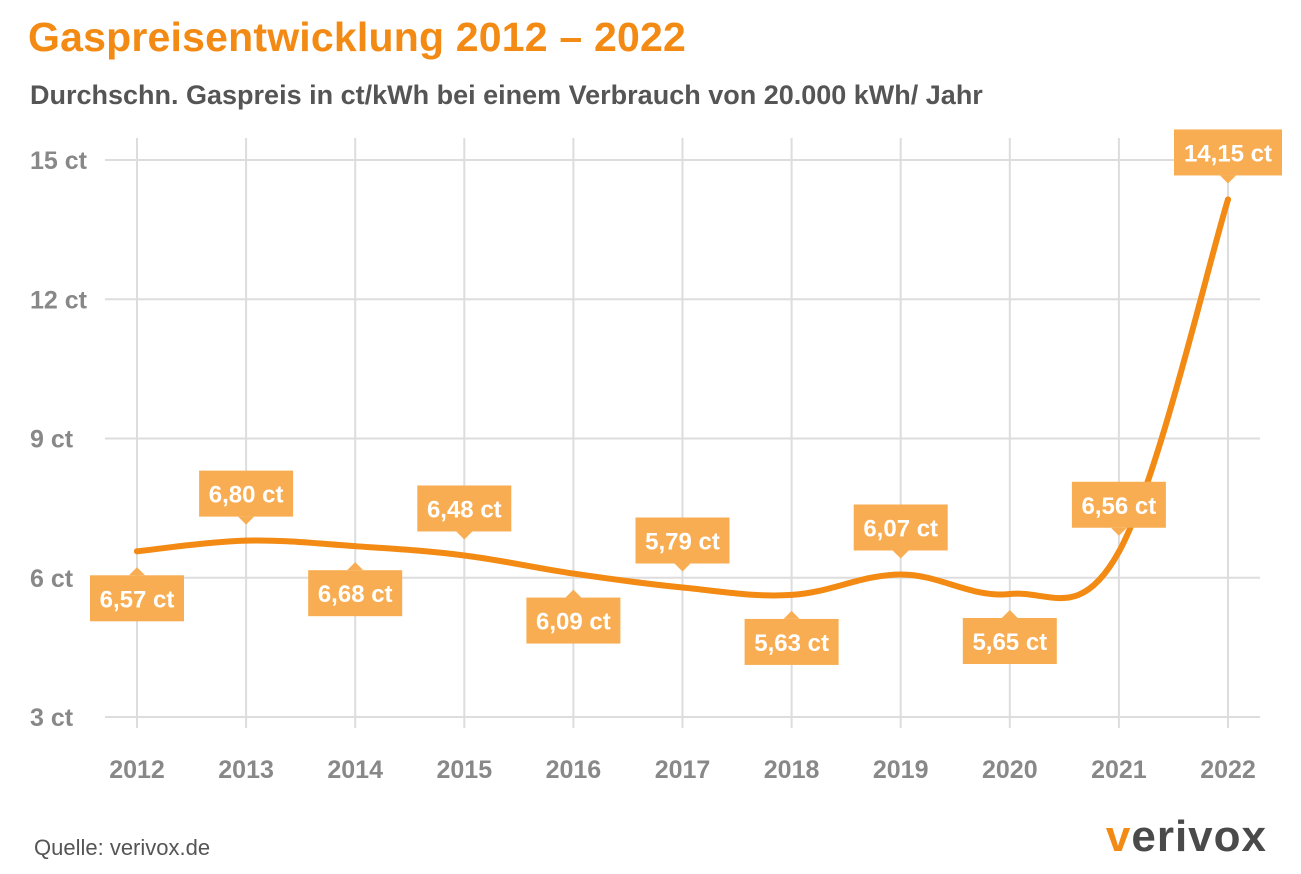  I want to click on x-tick-label: 2013, so click(246, 770).